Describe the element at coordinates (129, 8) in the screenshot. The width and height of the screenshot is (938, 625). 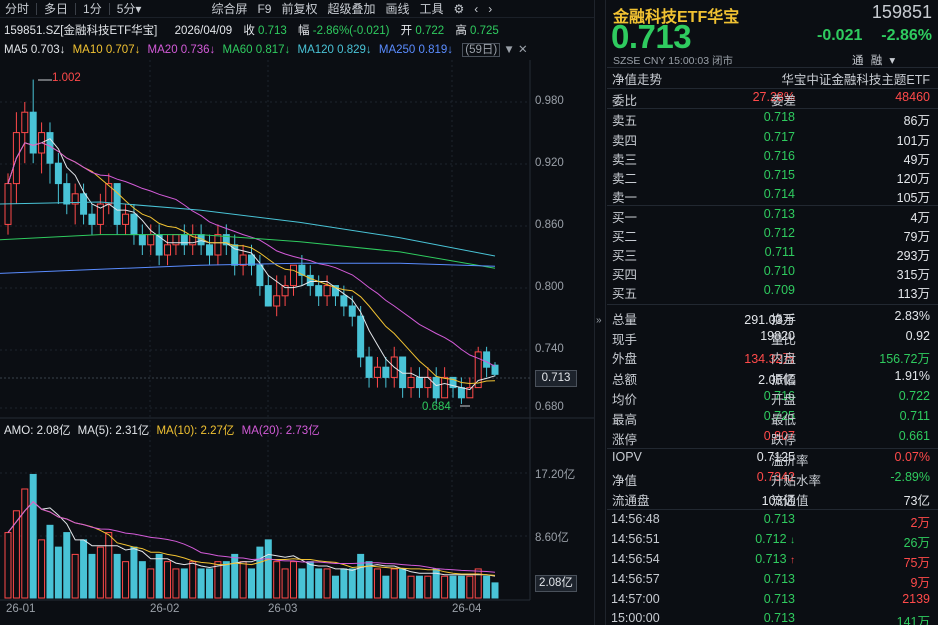
I see `tab-5min: 5分▾` at that location.